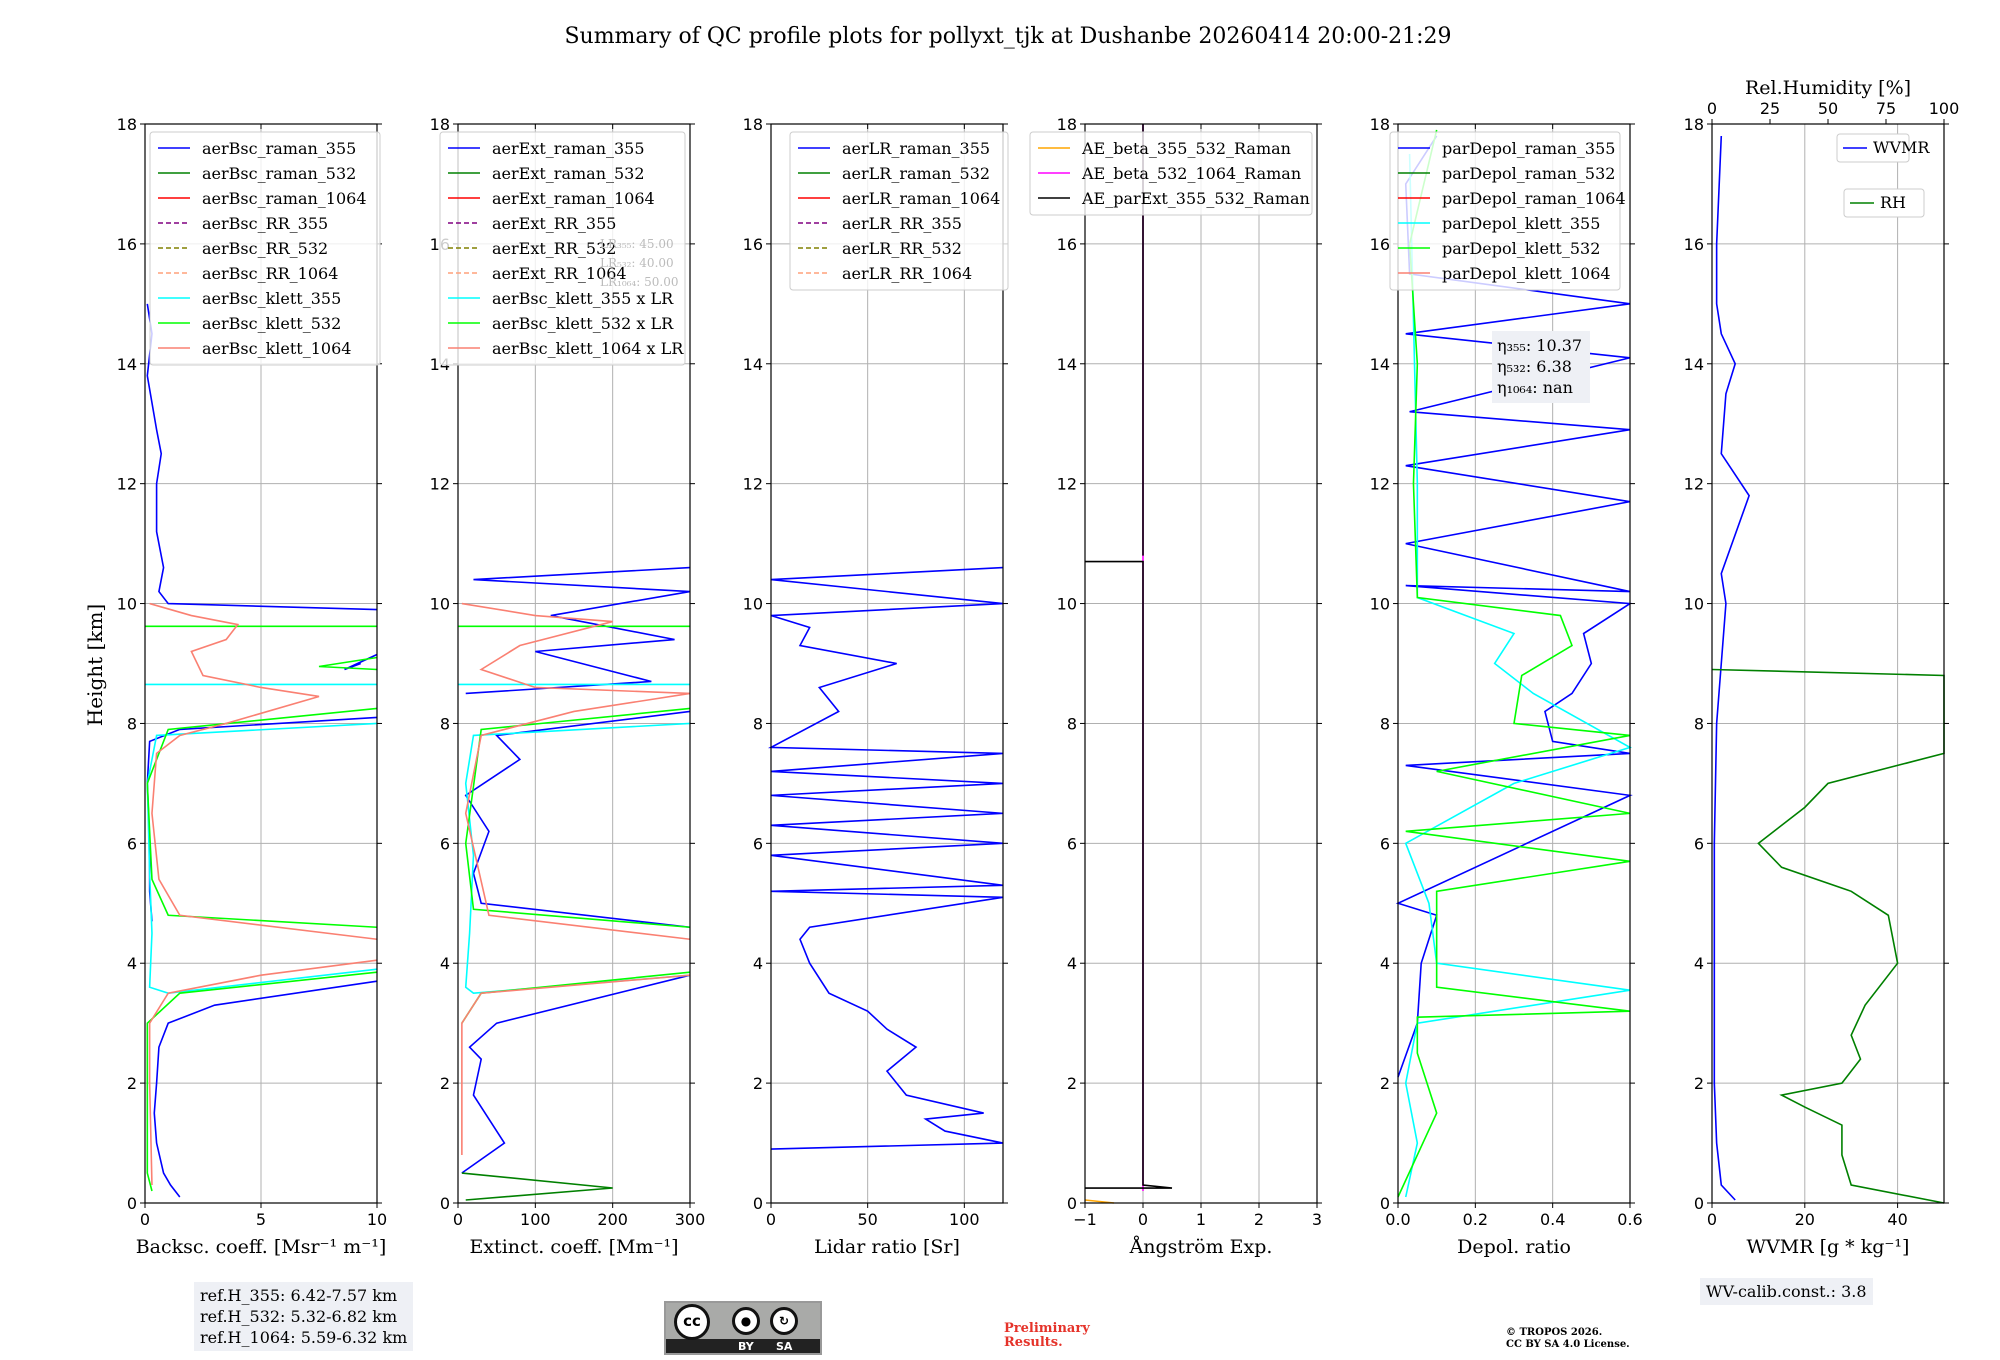 The height and width of the screenshot is (1360, 2000). I want to click on x-tick-label: 0.2, so click(1475, 1219).